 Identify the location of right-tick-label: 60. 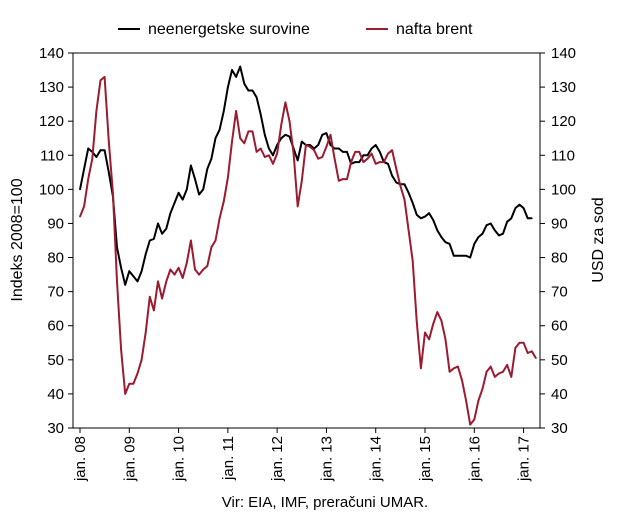
(559, 326).